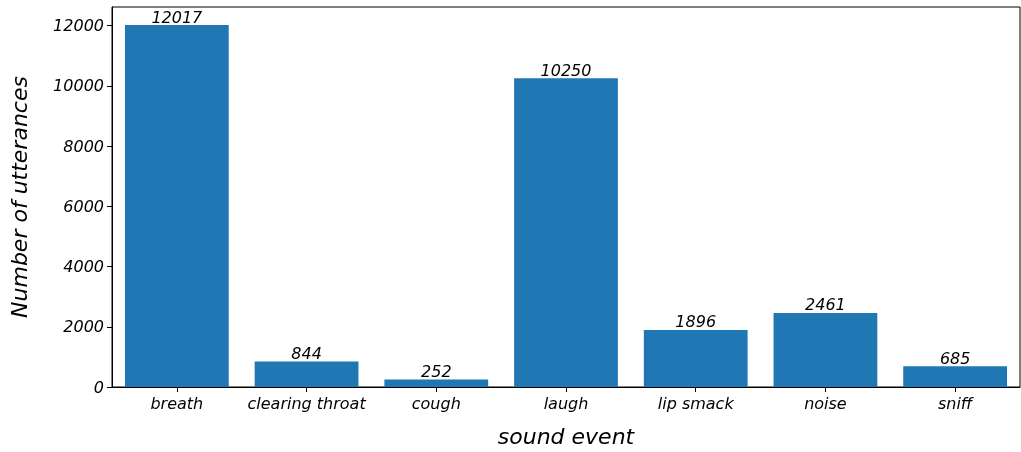  Describe the element at coordinates (307, 403) in the screenshot. I see `x-tick-label: clearing throat` at that location.